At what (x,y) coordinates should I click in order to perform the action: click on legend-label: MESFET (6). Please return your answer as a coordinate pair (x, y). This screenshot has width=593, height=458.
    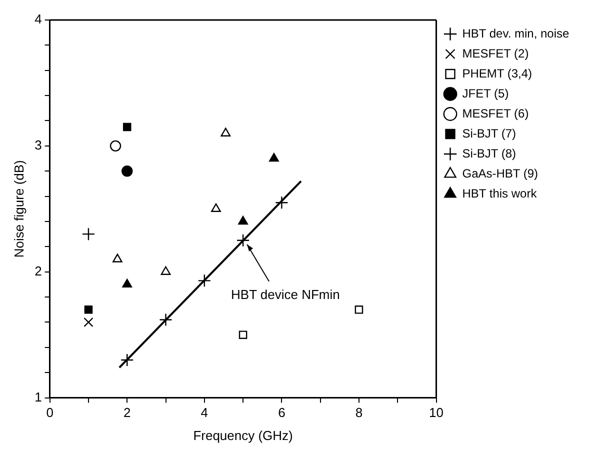
    Looking at the image, I should click on (495, 113).